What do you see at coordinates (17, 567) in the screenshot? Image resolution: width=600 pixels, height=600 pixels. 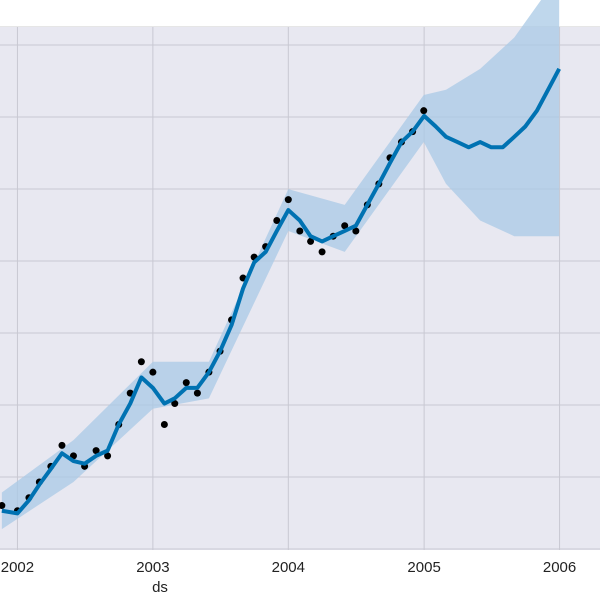 I see `x-tick-label: 2002` at bounding box center [17, 567].